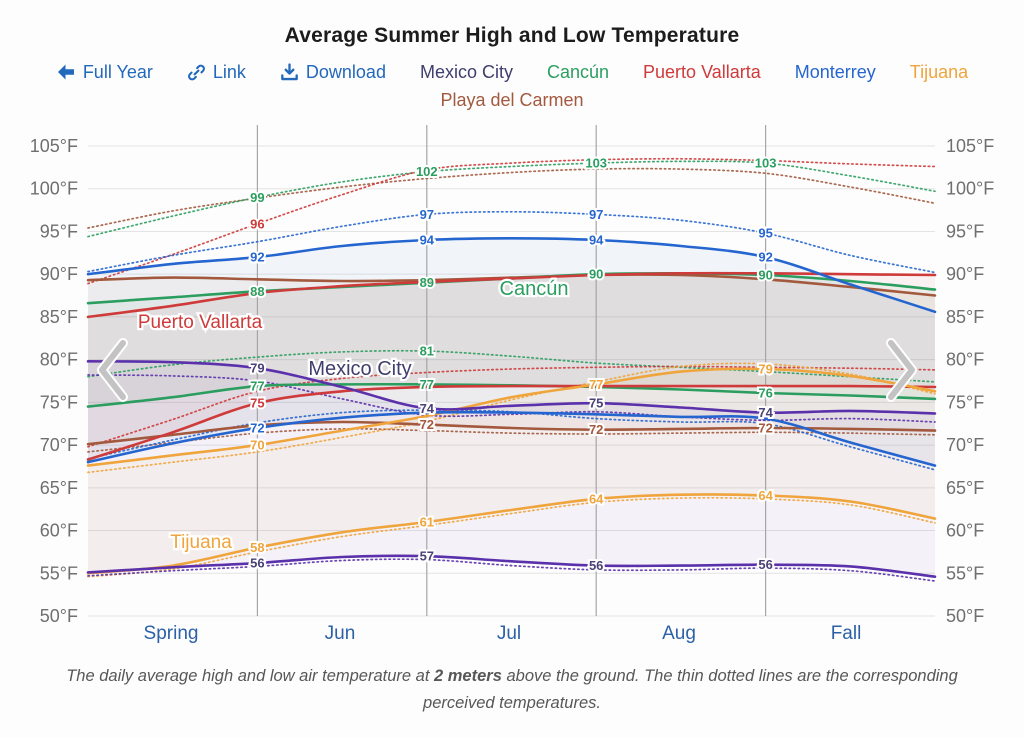  I want to click on y-axis-label-left: 75°F, so click(59, 402).